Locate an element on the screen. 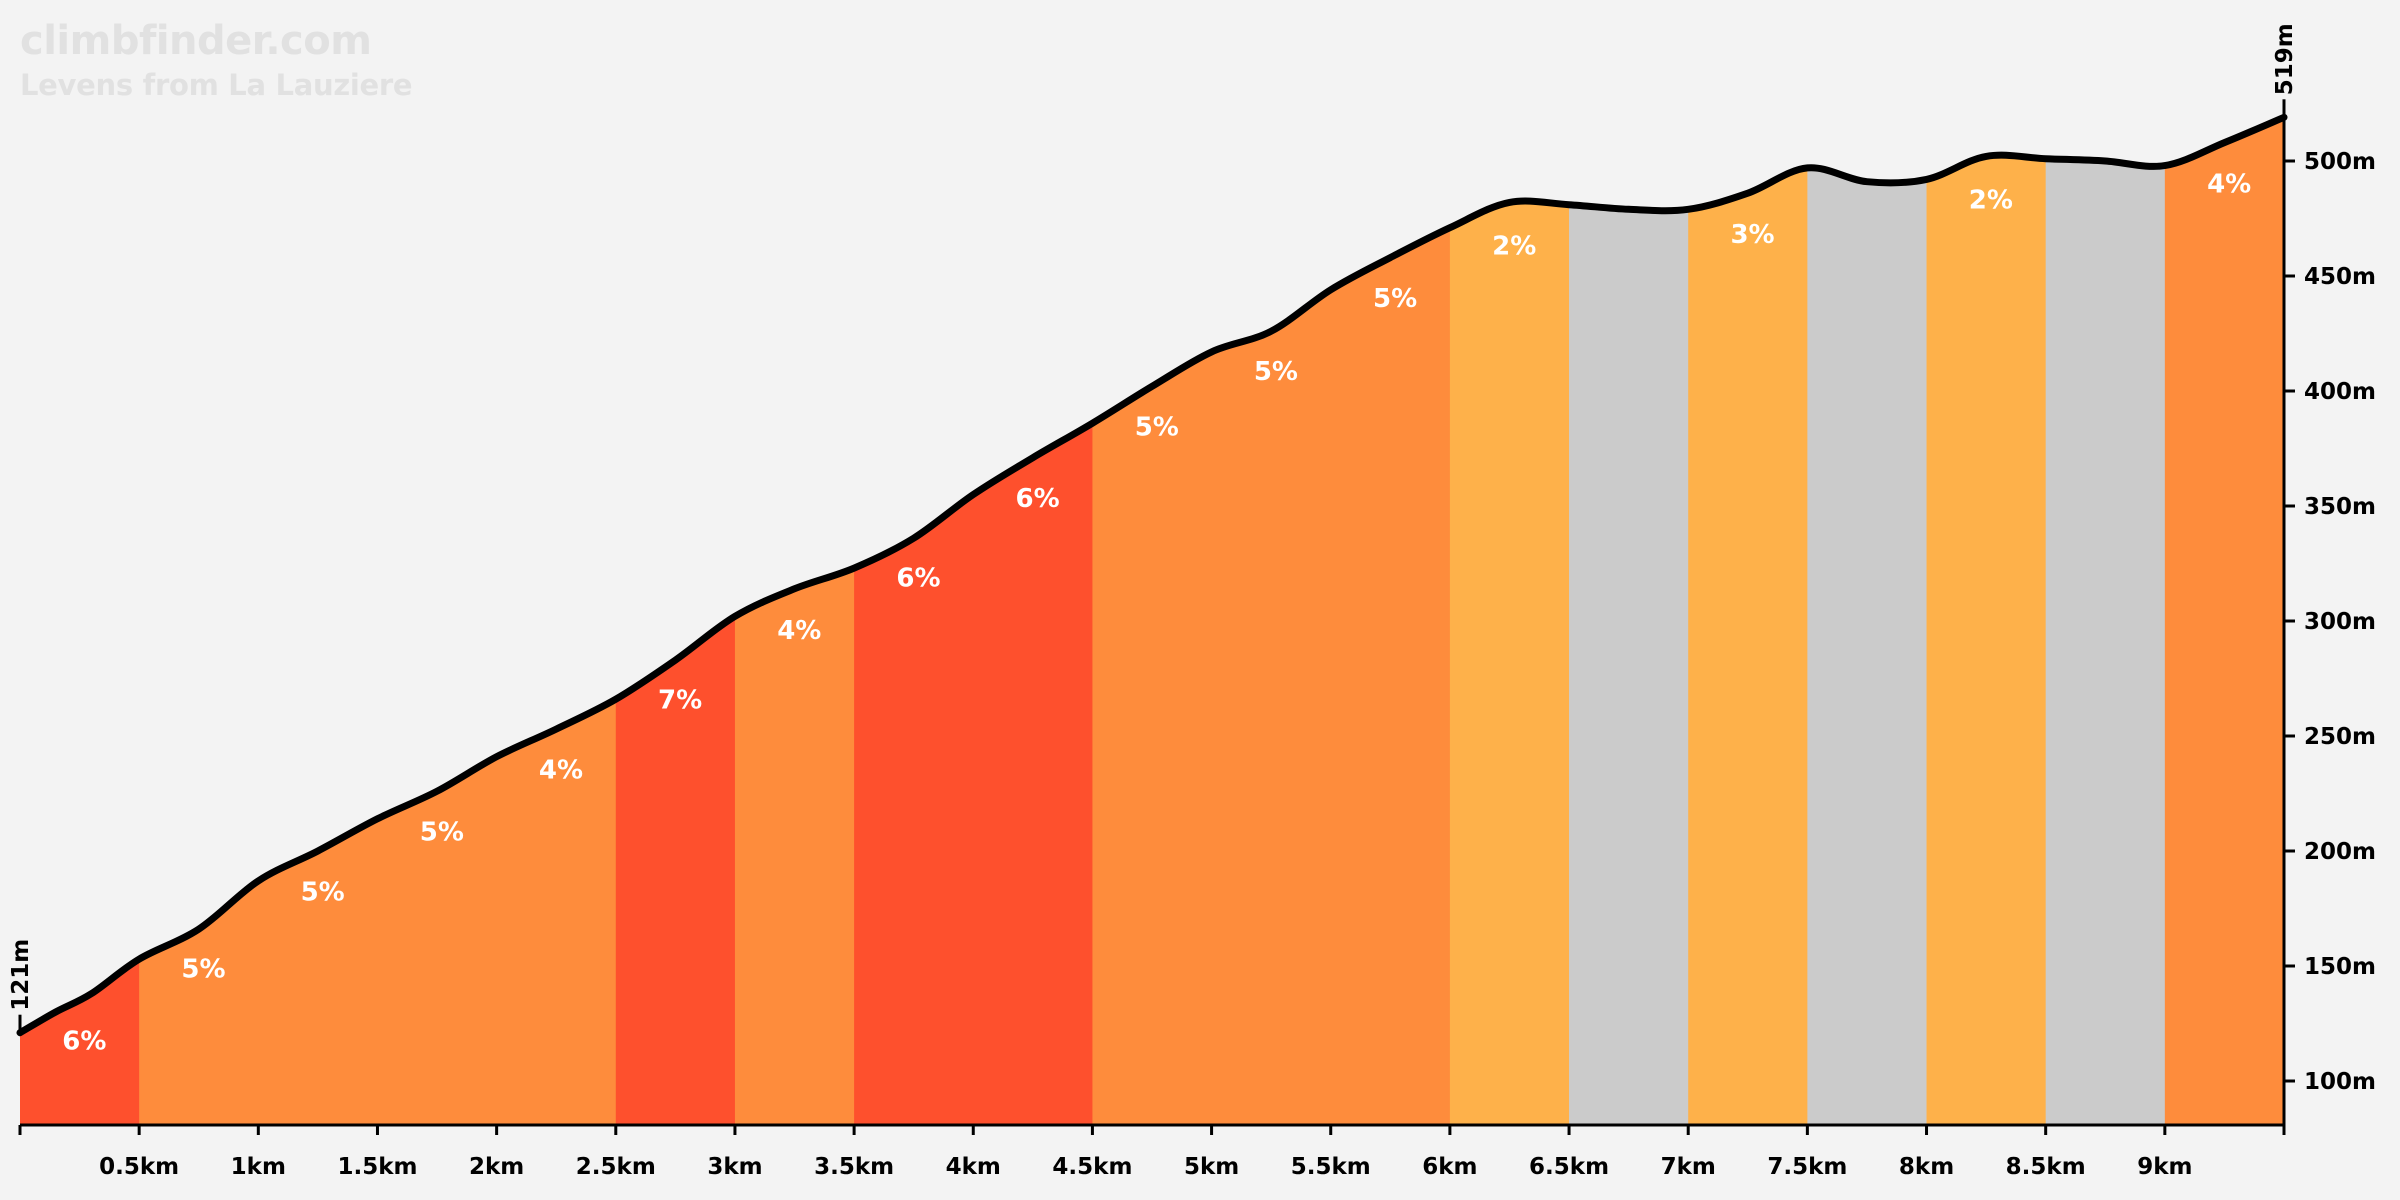  grade-label-14: 3% is located at coordinates (1752, 235).